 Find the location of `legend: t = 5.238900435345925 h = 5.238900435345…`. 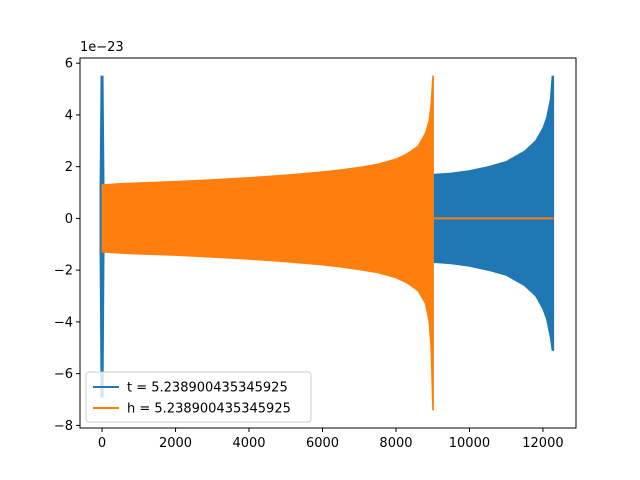

legend: t = 5.238900435345925 h = 5.238900435345… is located at coordinates (198, 397).